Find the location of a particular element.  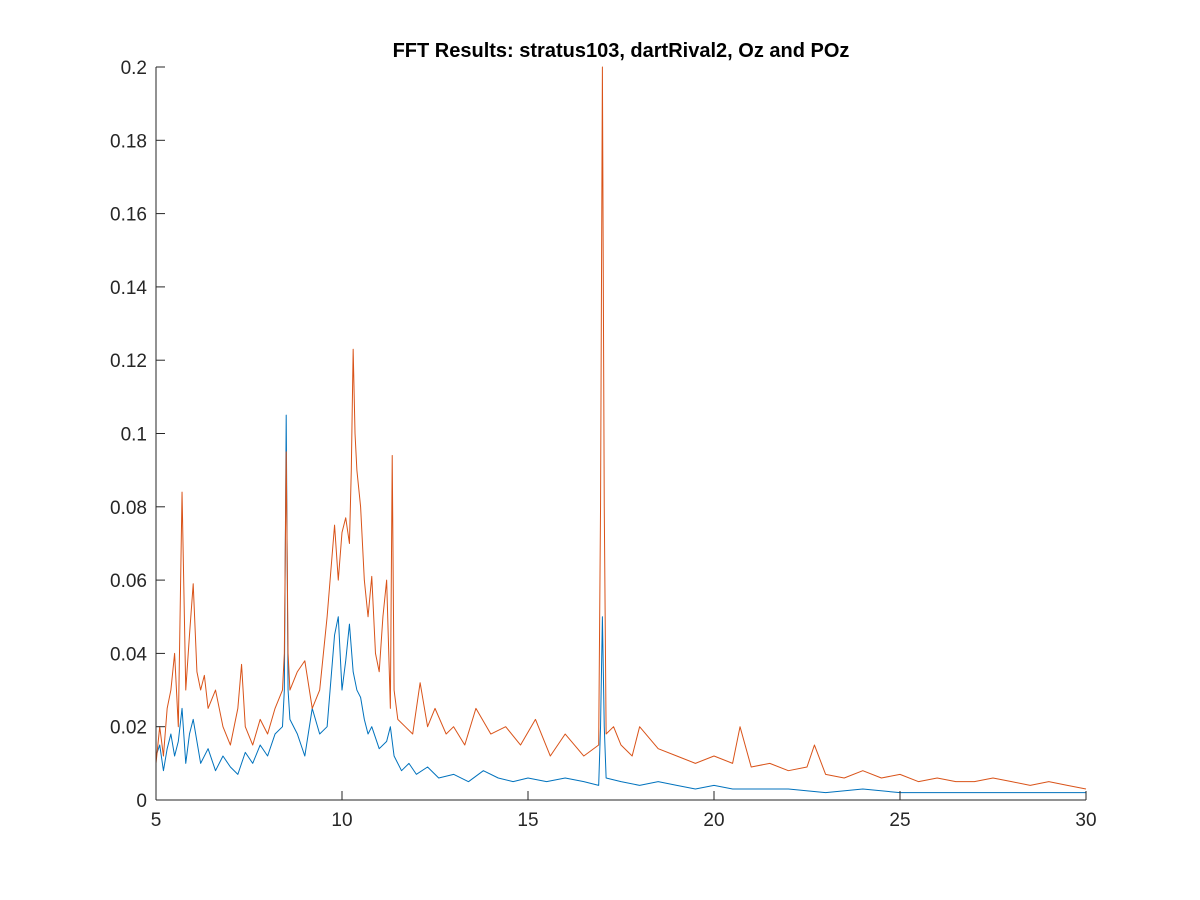

y-tick-label: 0.02 is located at coordinates (128, 728).